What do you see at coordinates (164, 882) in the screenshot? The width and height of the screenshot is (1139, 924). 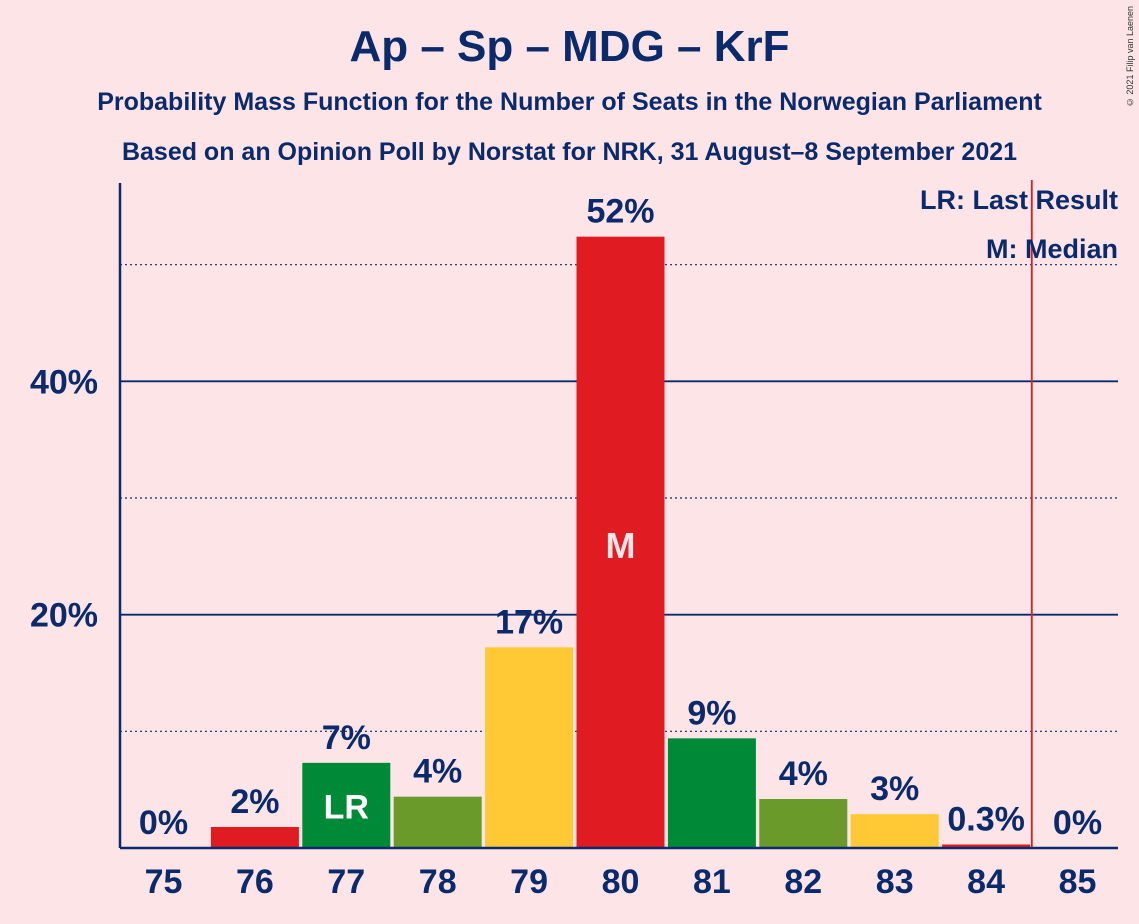 I see `x-tick-label: 75` at bounding box center [164, 882].